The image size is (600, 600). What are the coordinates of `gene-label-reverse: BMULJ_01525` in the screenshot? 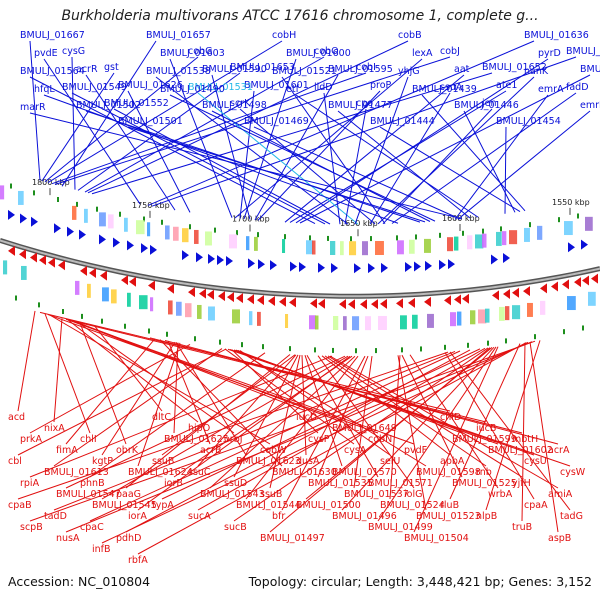 It's located at (484, 483).